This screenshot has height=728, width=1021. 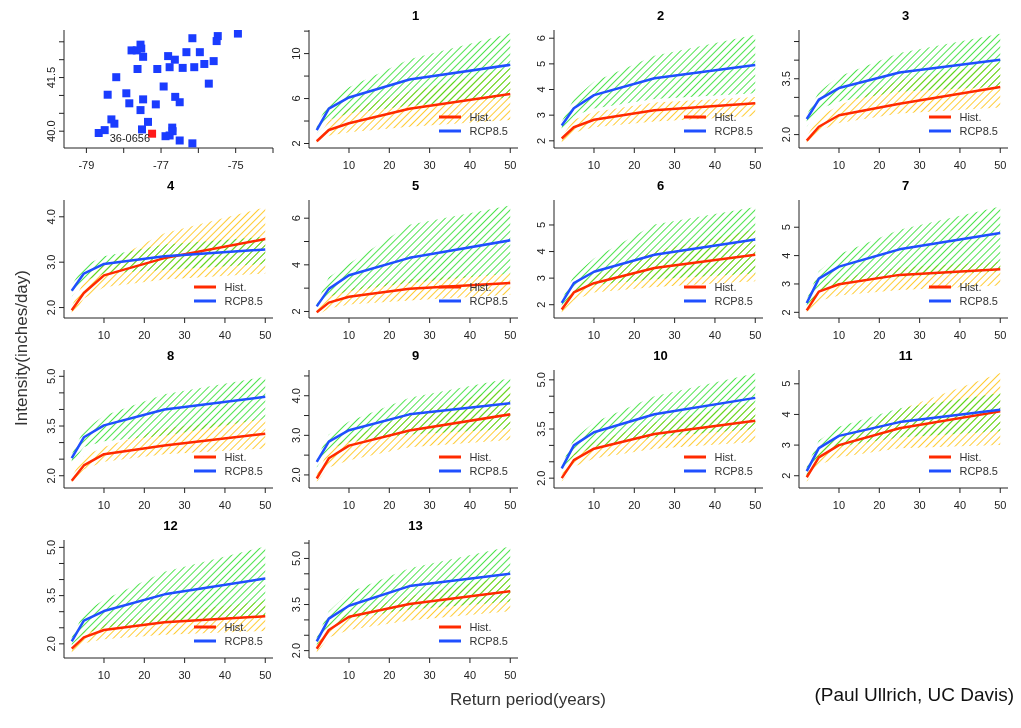 I want to click on chart-title: 8, so click(x=170, y=356).